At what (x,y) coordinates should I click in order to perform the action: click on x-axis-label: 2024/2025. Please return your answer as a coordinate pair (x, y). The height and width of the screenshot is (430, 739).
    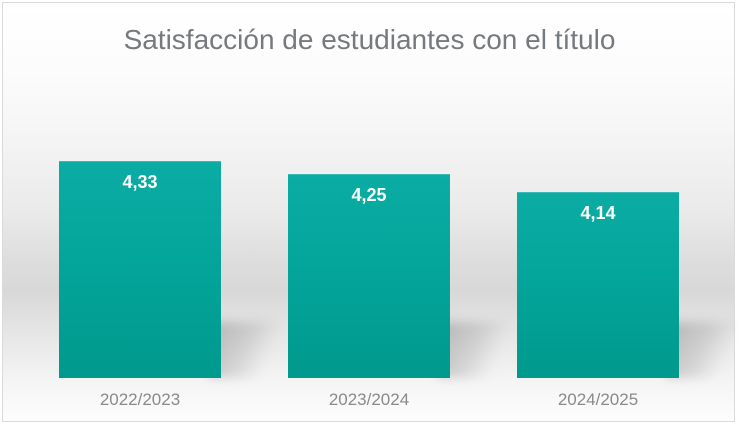
    Looking at the image, I should click on (598, 399).